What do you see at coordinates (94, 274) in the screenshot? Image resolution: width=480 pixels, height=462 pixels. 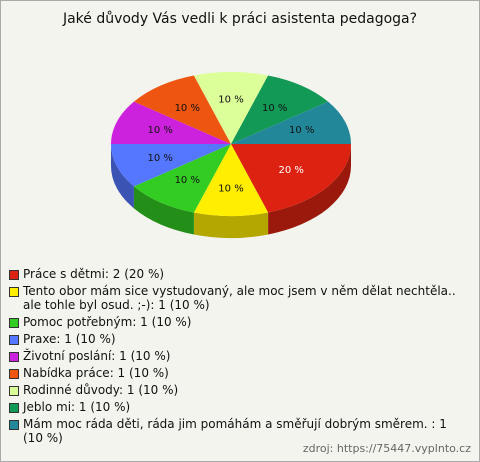 I see `legend-label: Práce s dětmi: 2 (20 %)` at bounding box center [94, 274].